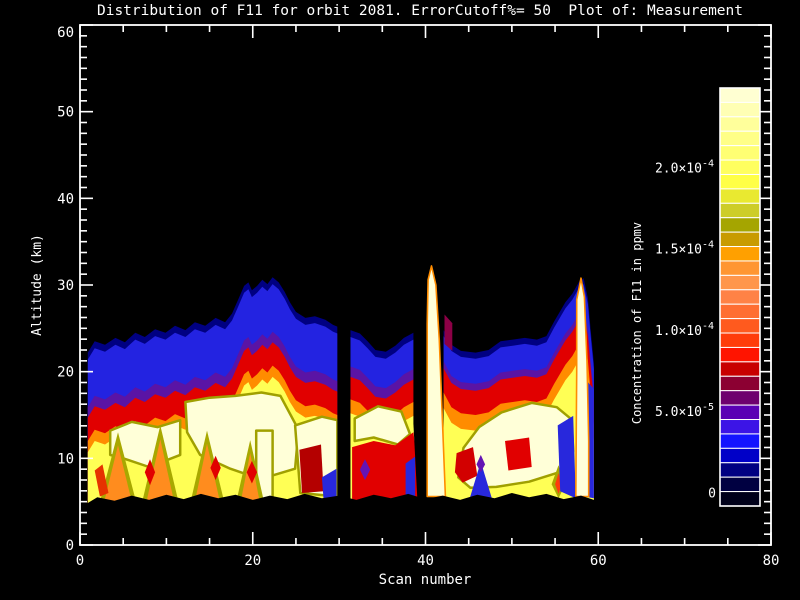  What do you see at coordinates (425, 561) in the screenshot?
I see `x-tick-label: 40` at bounding box center [425, 561].